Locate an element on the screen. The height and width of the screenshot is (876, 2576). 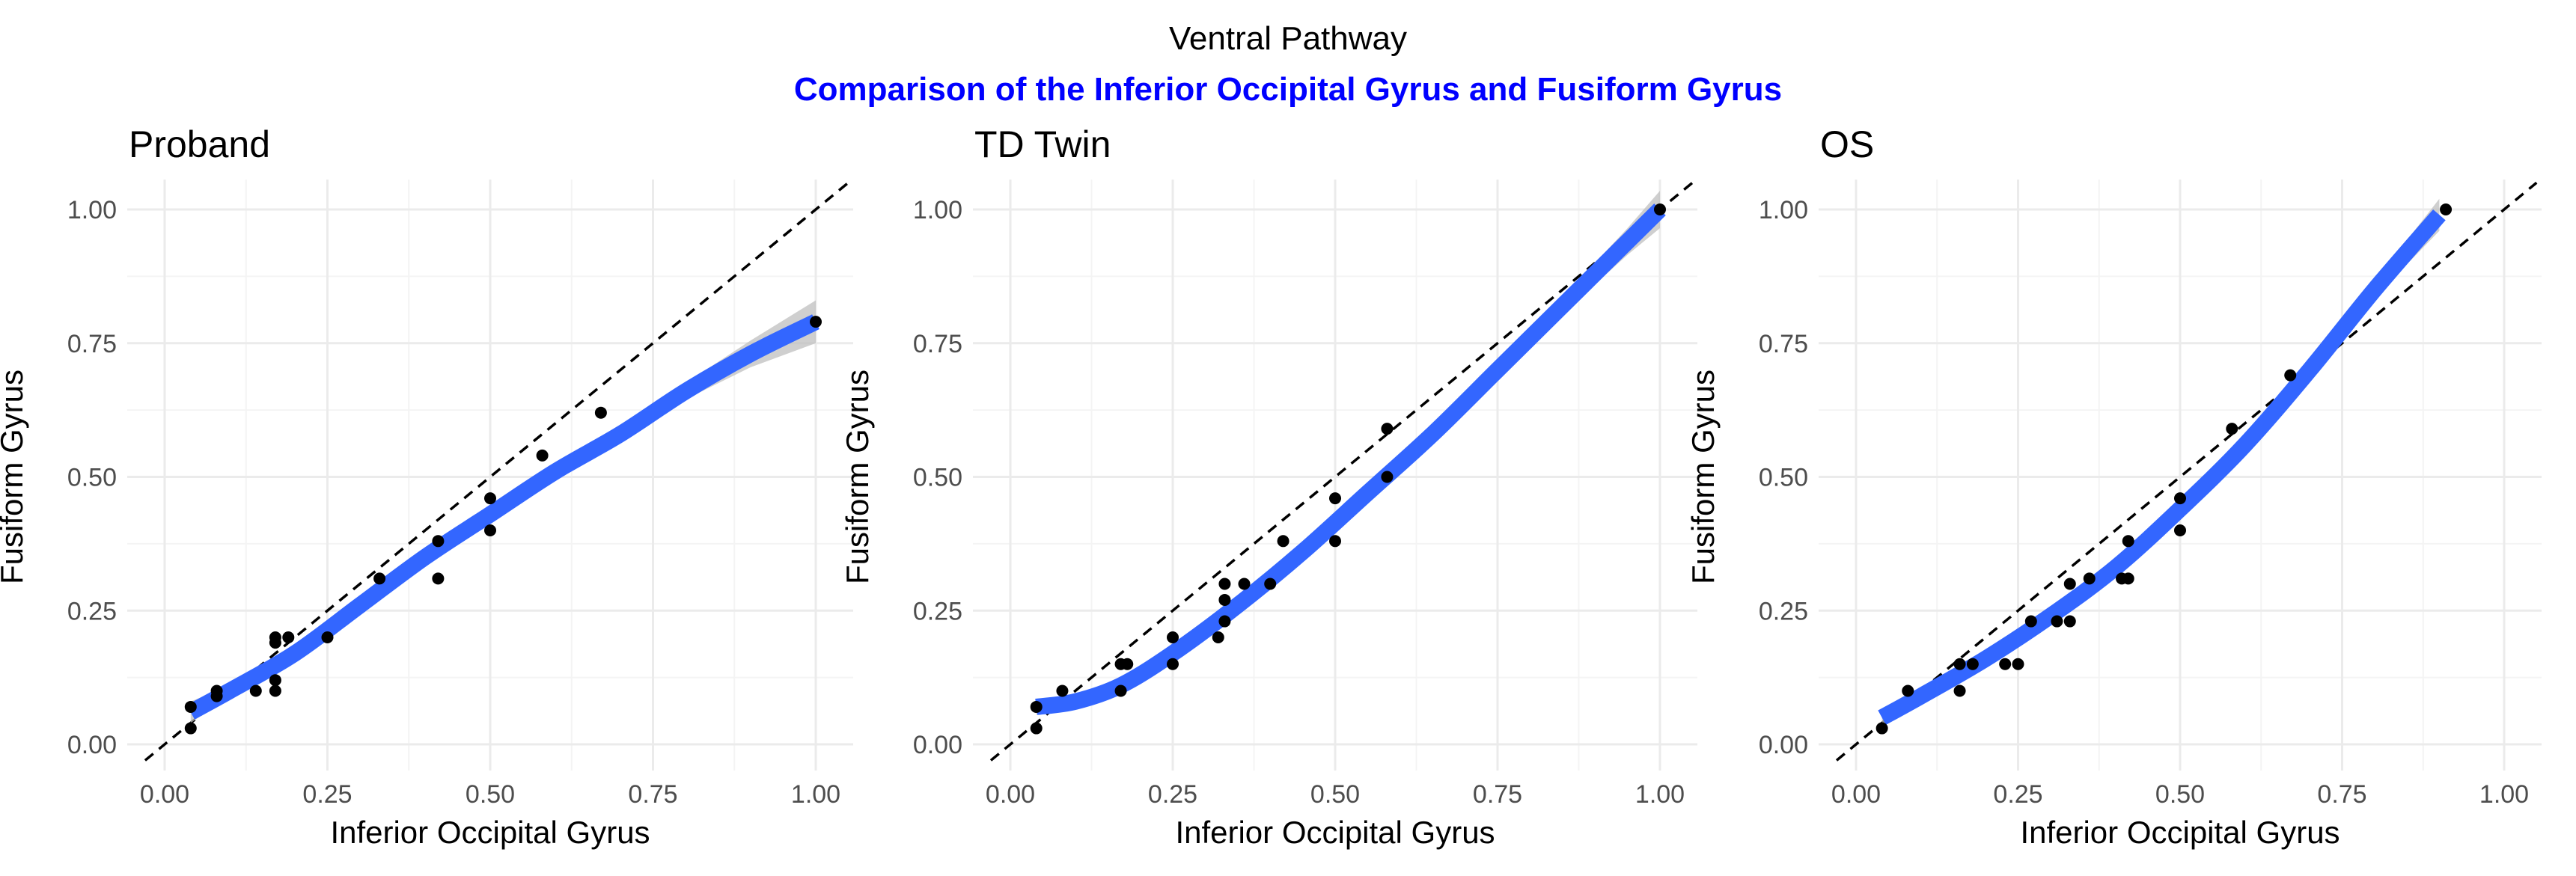
figure-title: Ventral Pathway is located at coordinates (1288, 38).